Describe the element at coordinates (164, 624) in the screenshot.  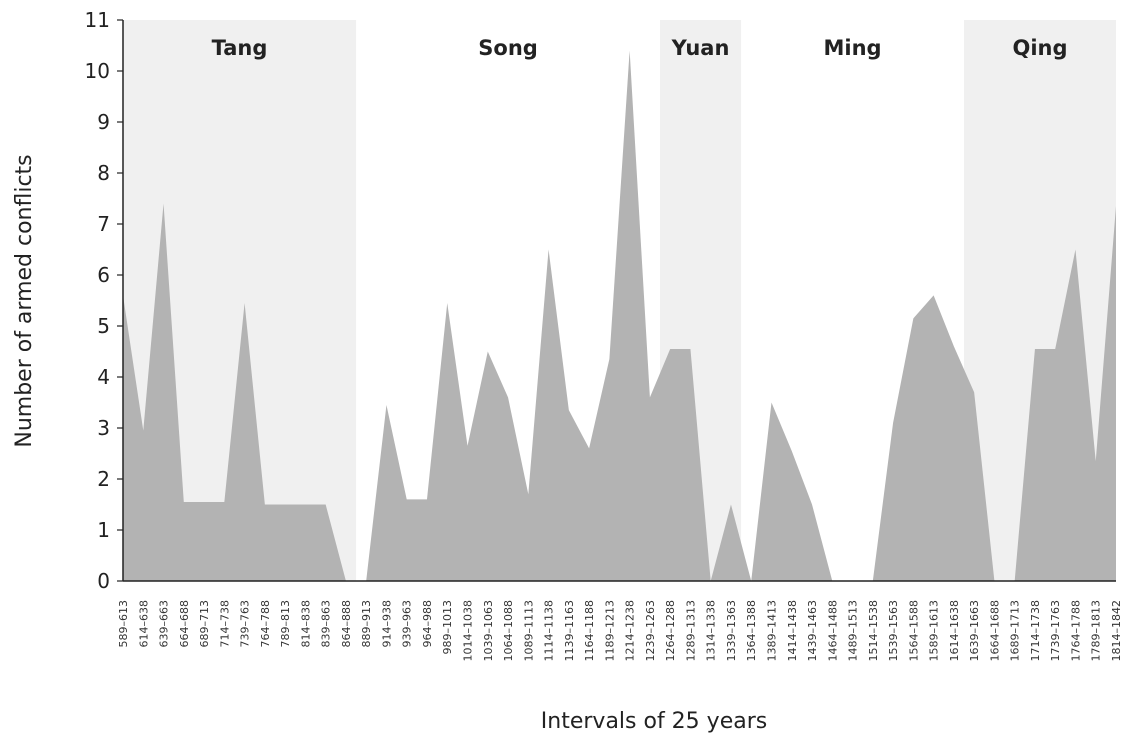
I see `x-tick-label: 639–663` at that location.